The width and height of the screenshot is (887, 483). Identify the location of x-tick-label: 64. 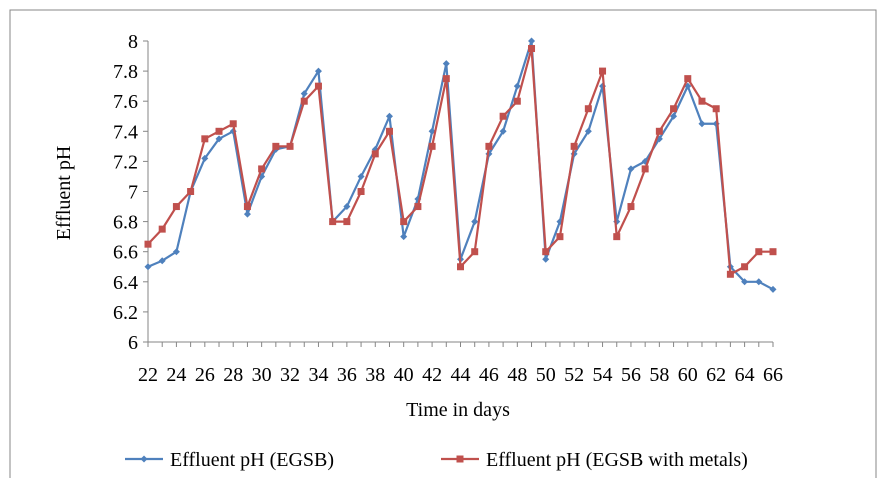
(745, 375).